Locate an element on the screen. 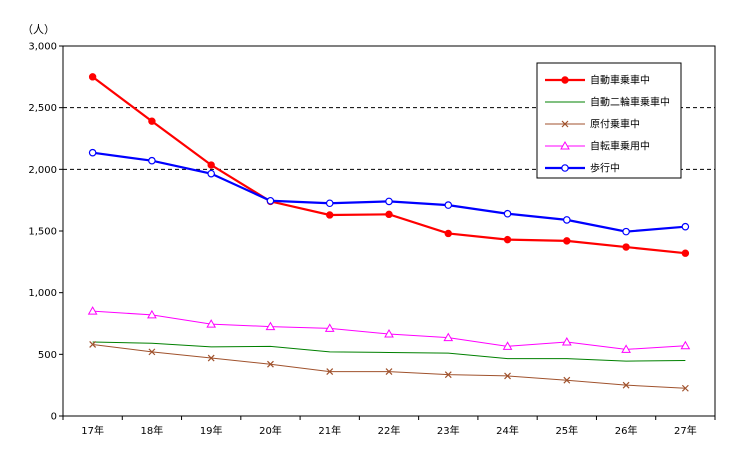 This screenshot has width=749, height=457. x-tick-label: 27年 is located at coordinates (685, 430).